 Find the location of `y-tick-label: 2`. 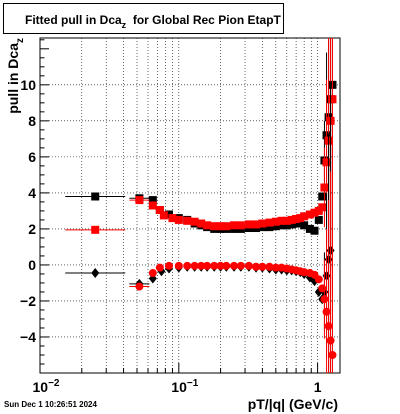

y-tick-label: 2 is located at coordinates (32, 229).